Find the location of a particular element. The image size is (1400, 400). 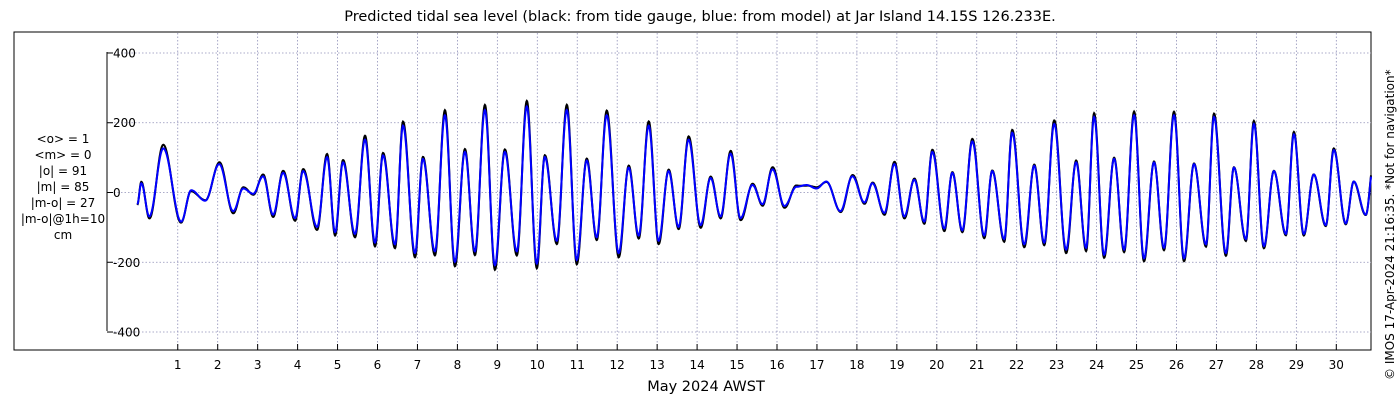

stat-abs-diff: |m-o| = 27 is located at coordinates (63, 203).